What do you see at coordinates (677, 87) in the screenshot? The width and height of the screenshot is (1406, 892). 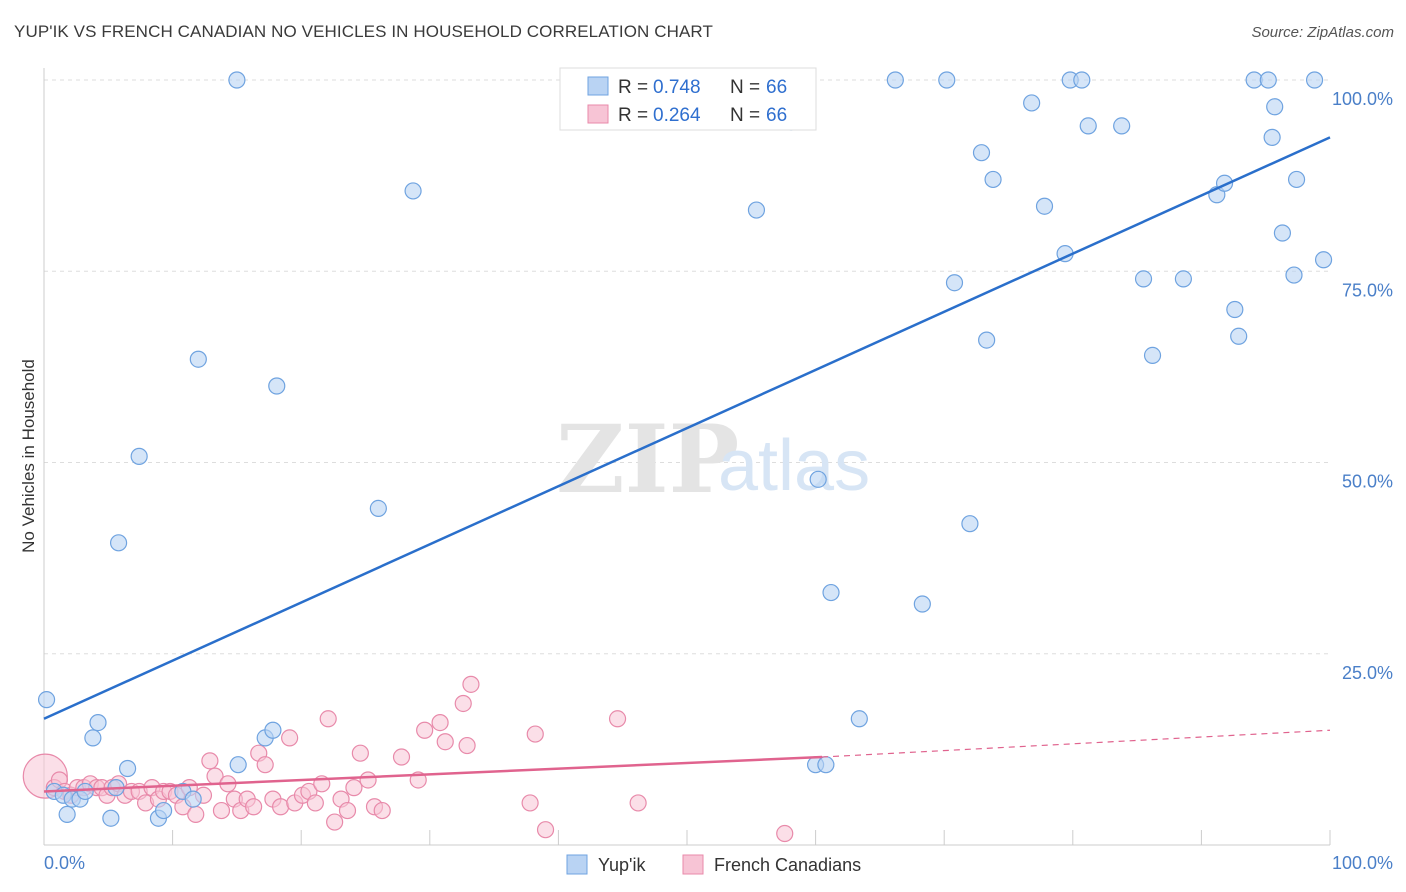 I see `legend-r-value: 0.748` at bounding box center [677, 87].